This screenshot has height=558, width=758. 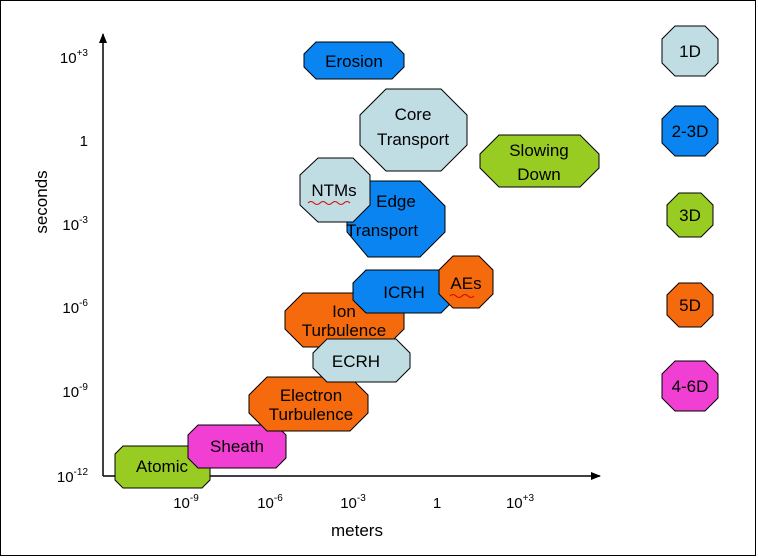 I want to click on svg-text: AEs, so click(x=465, y=283).